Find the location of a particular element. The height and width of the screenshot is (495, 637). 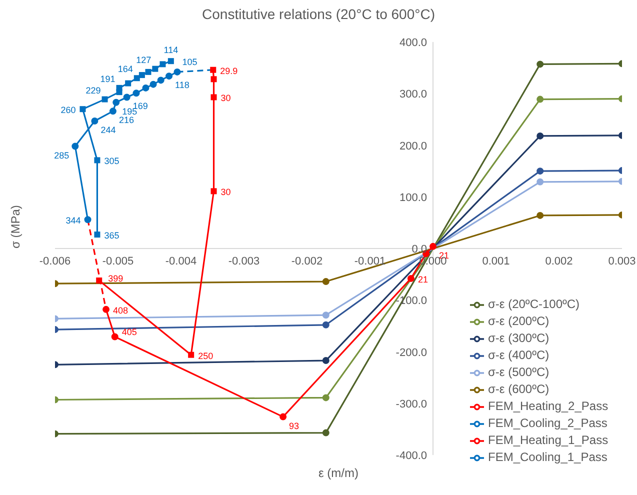

annotation: 260 is located at coordinates (68, 110).